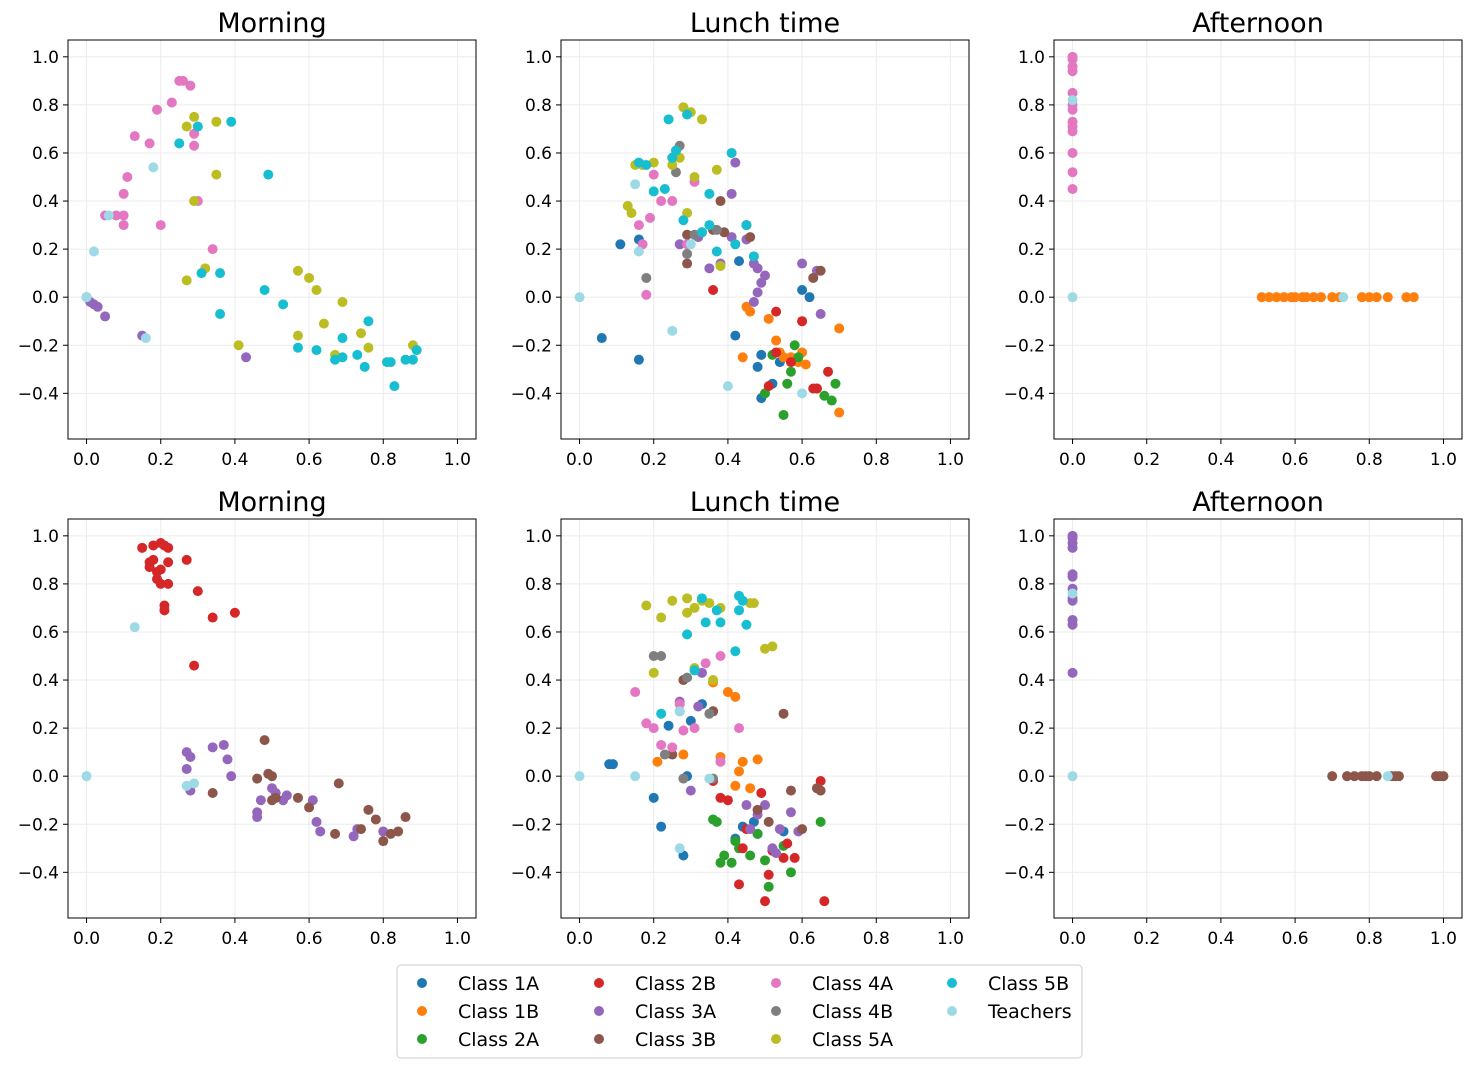 Image resolution: width=1471 pixels, height=1068 pixels. What do you see at coordinates (457, 460) in the screenshot?
I see `x-tick-label: 1.0` at bounding box center [457, 460].